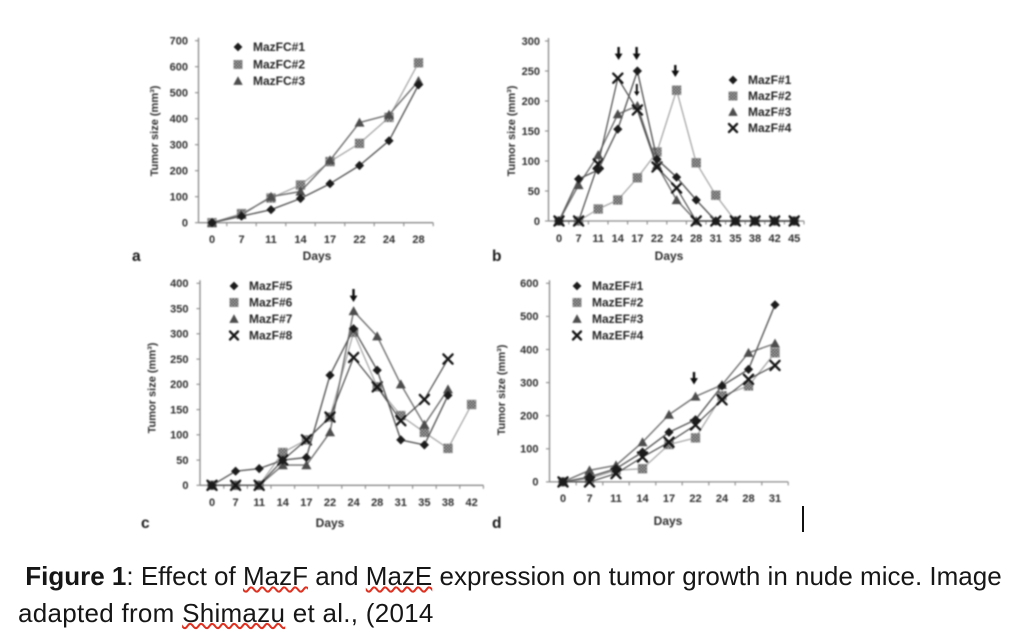  Describe the element at coordinates (179, 42) in the screenshot. I see `svg-text: 700` at that location.